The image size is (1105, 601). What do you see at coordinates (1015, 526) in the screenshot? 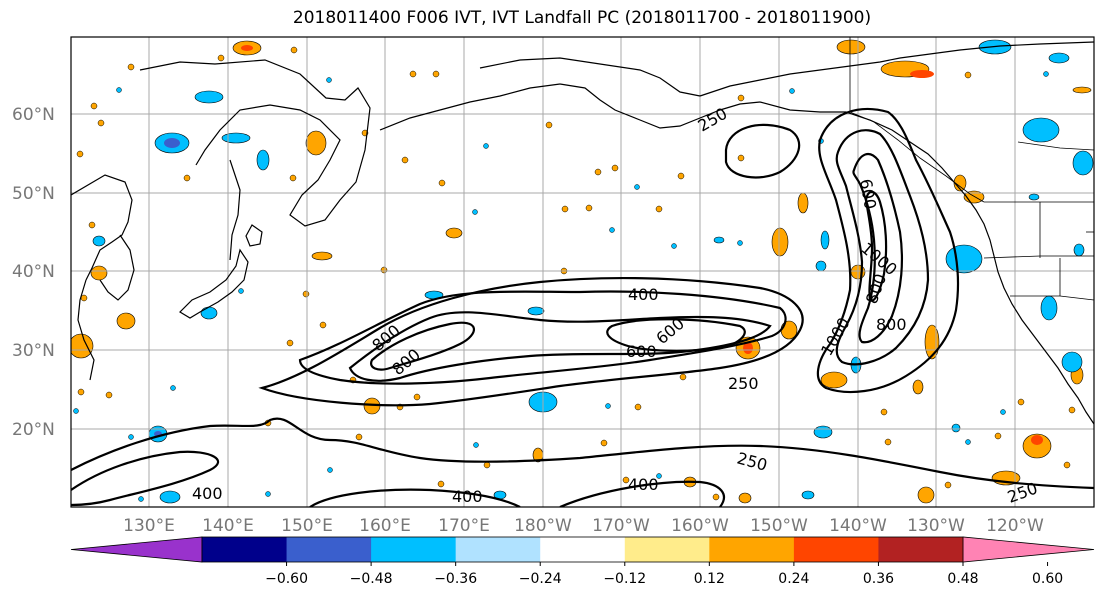
I see `lon-label: 120°W` at bounding box center [1015, 526].